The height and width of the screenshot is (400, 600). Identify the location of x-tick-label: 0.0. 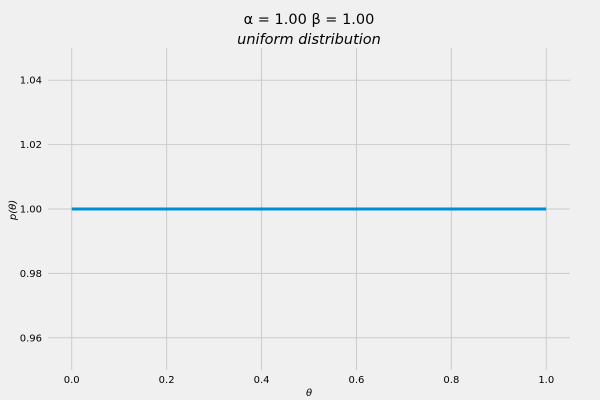
(72, 380).